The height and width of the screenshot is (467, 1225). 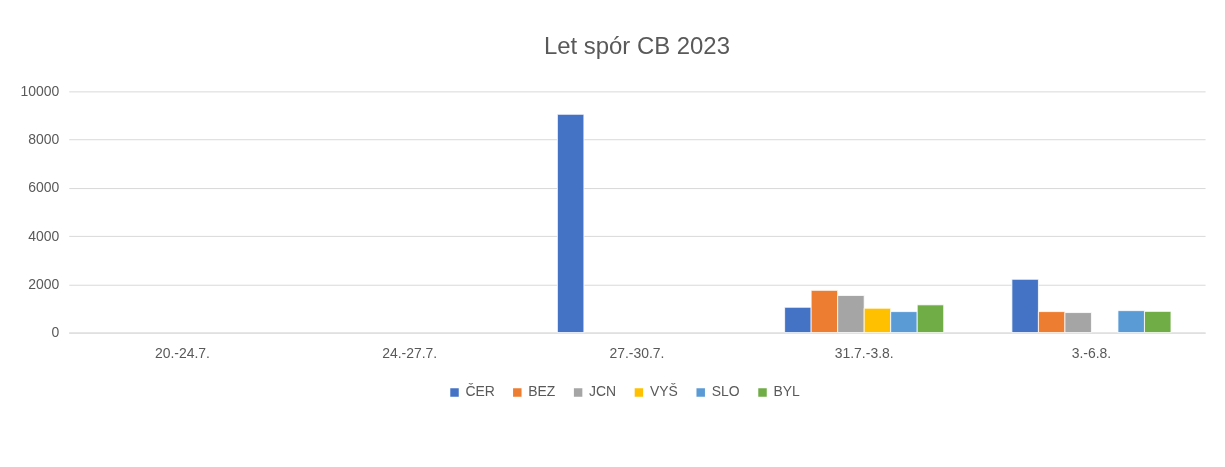 What do you see at coordinates (725, 391) in the screenshot?
I see `legend-label: SLO` at bounding box center [725, 391].